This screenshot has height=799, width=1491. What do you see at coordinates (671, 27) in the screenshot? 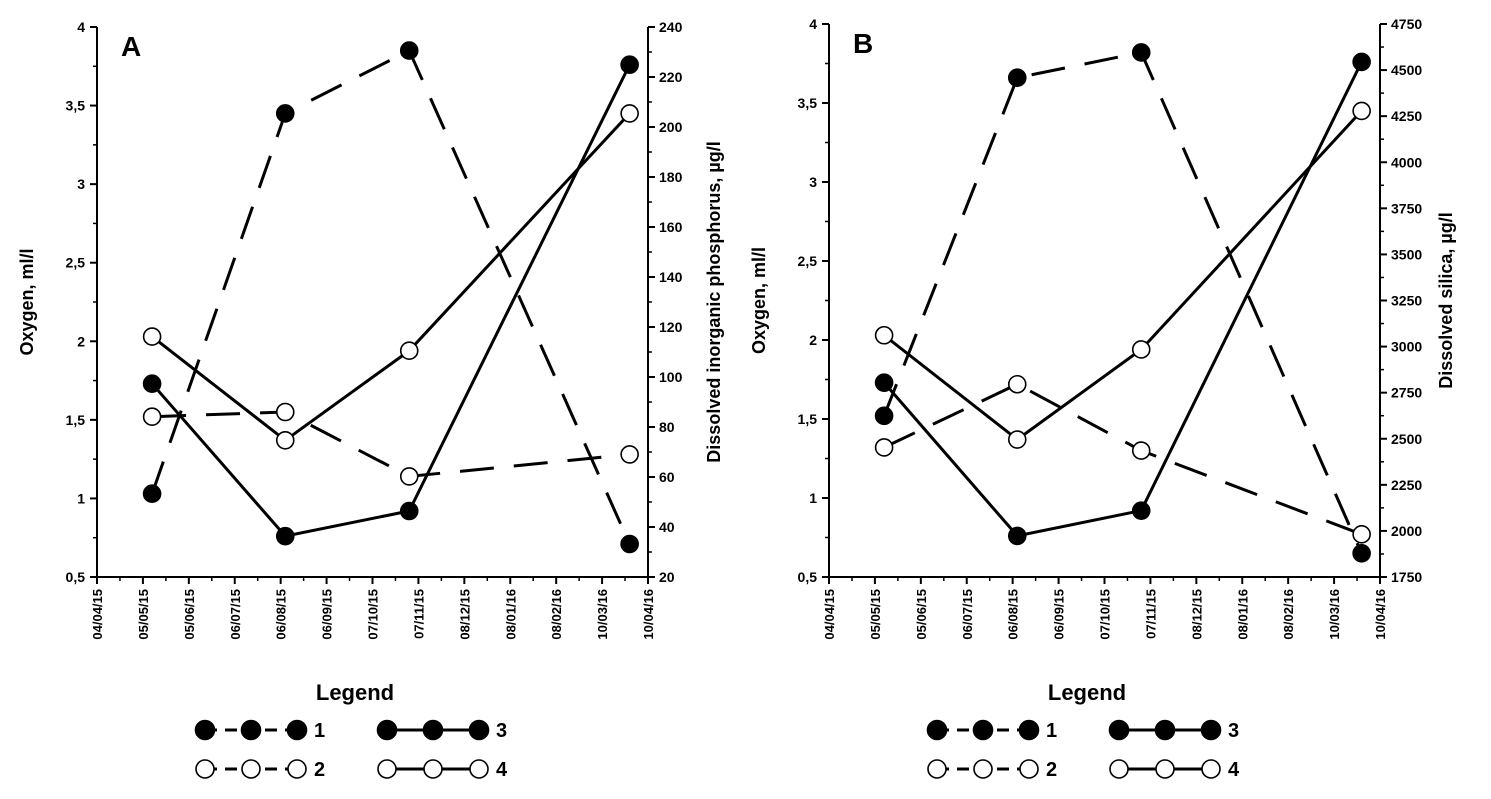
I see `y-tick-label-right: 240` at bounding box center [671, 27].